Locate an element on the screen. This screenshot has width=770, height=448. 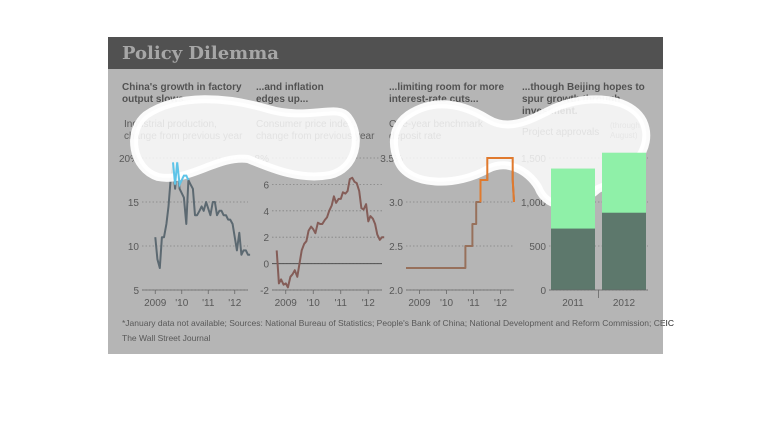
chart-title: Policy Dilemma is located at coordinates (200, 53).